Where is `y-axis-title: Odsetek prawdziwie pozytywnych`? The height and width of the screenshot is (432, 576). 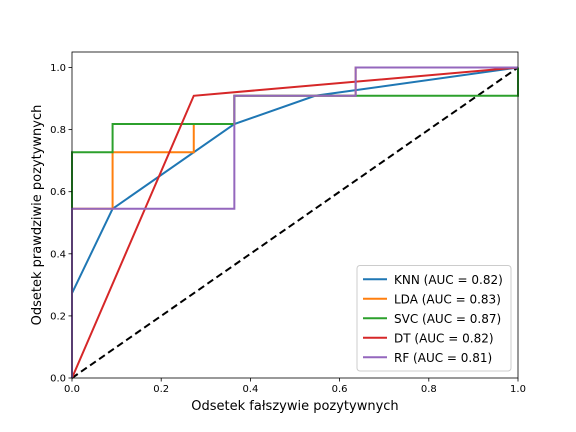
y-axis-title: Odsetek prawdziwie pozytywnych is located at coordinates (37, 215).